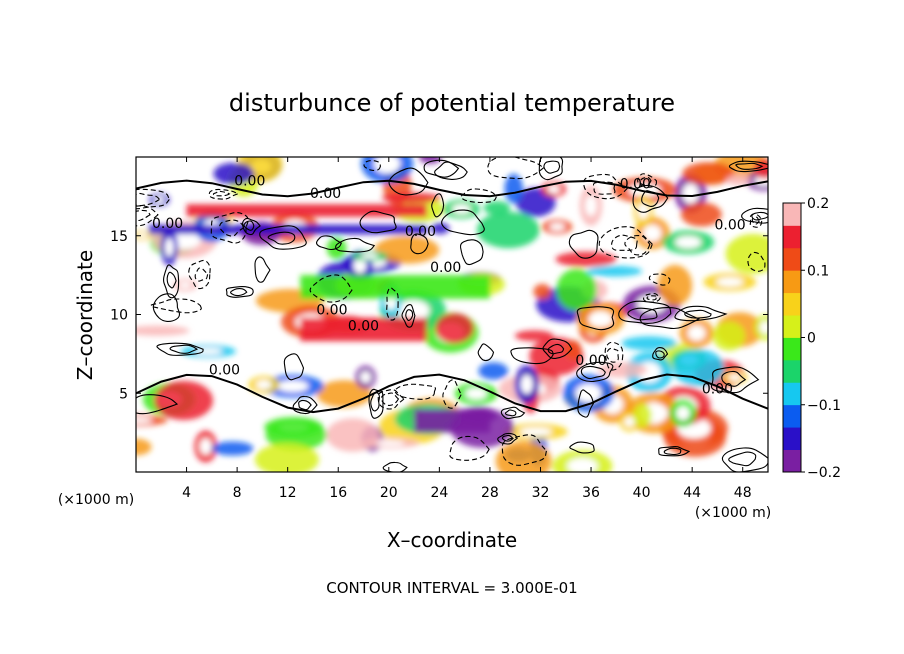 The width and height of the screenshot is (904, 654). Describe the element at coordinates (237, 493) in the screenshot. I see `x-tick-label: 8` at that location.